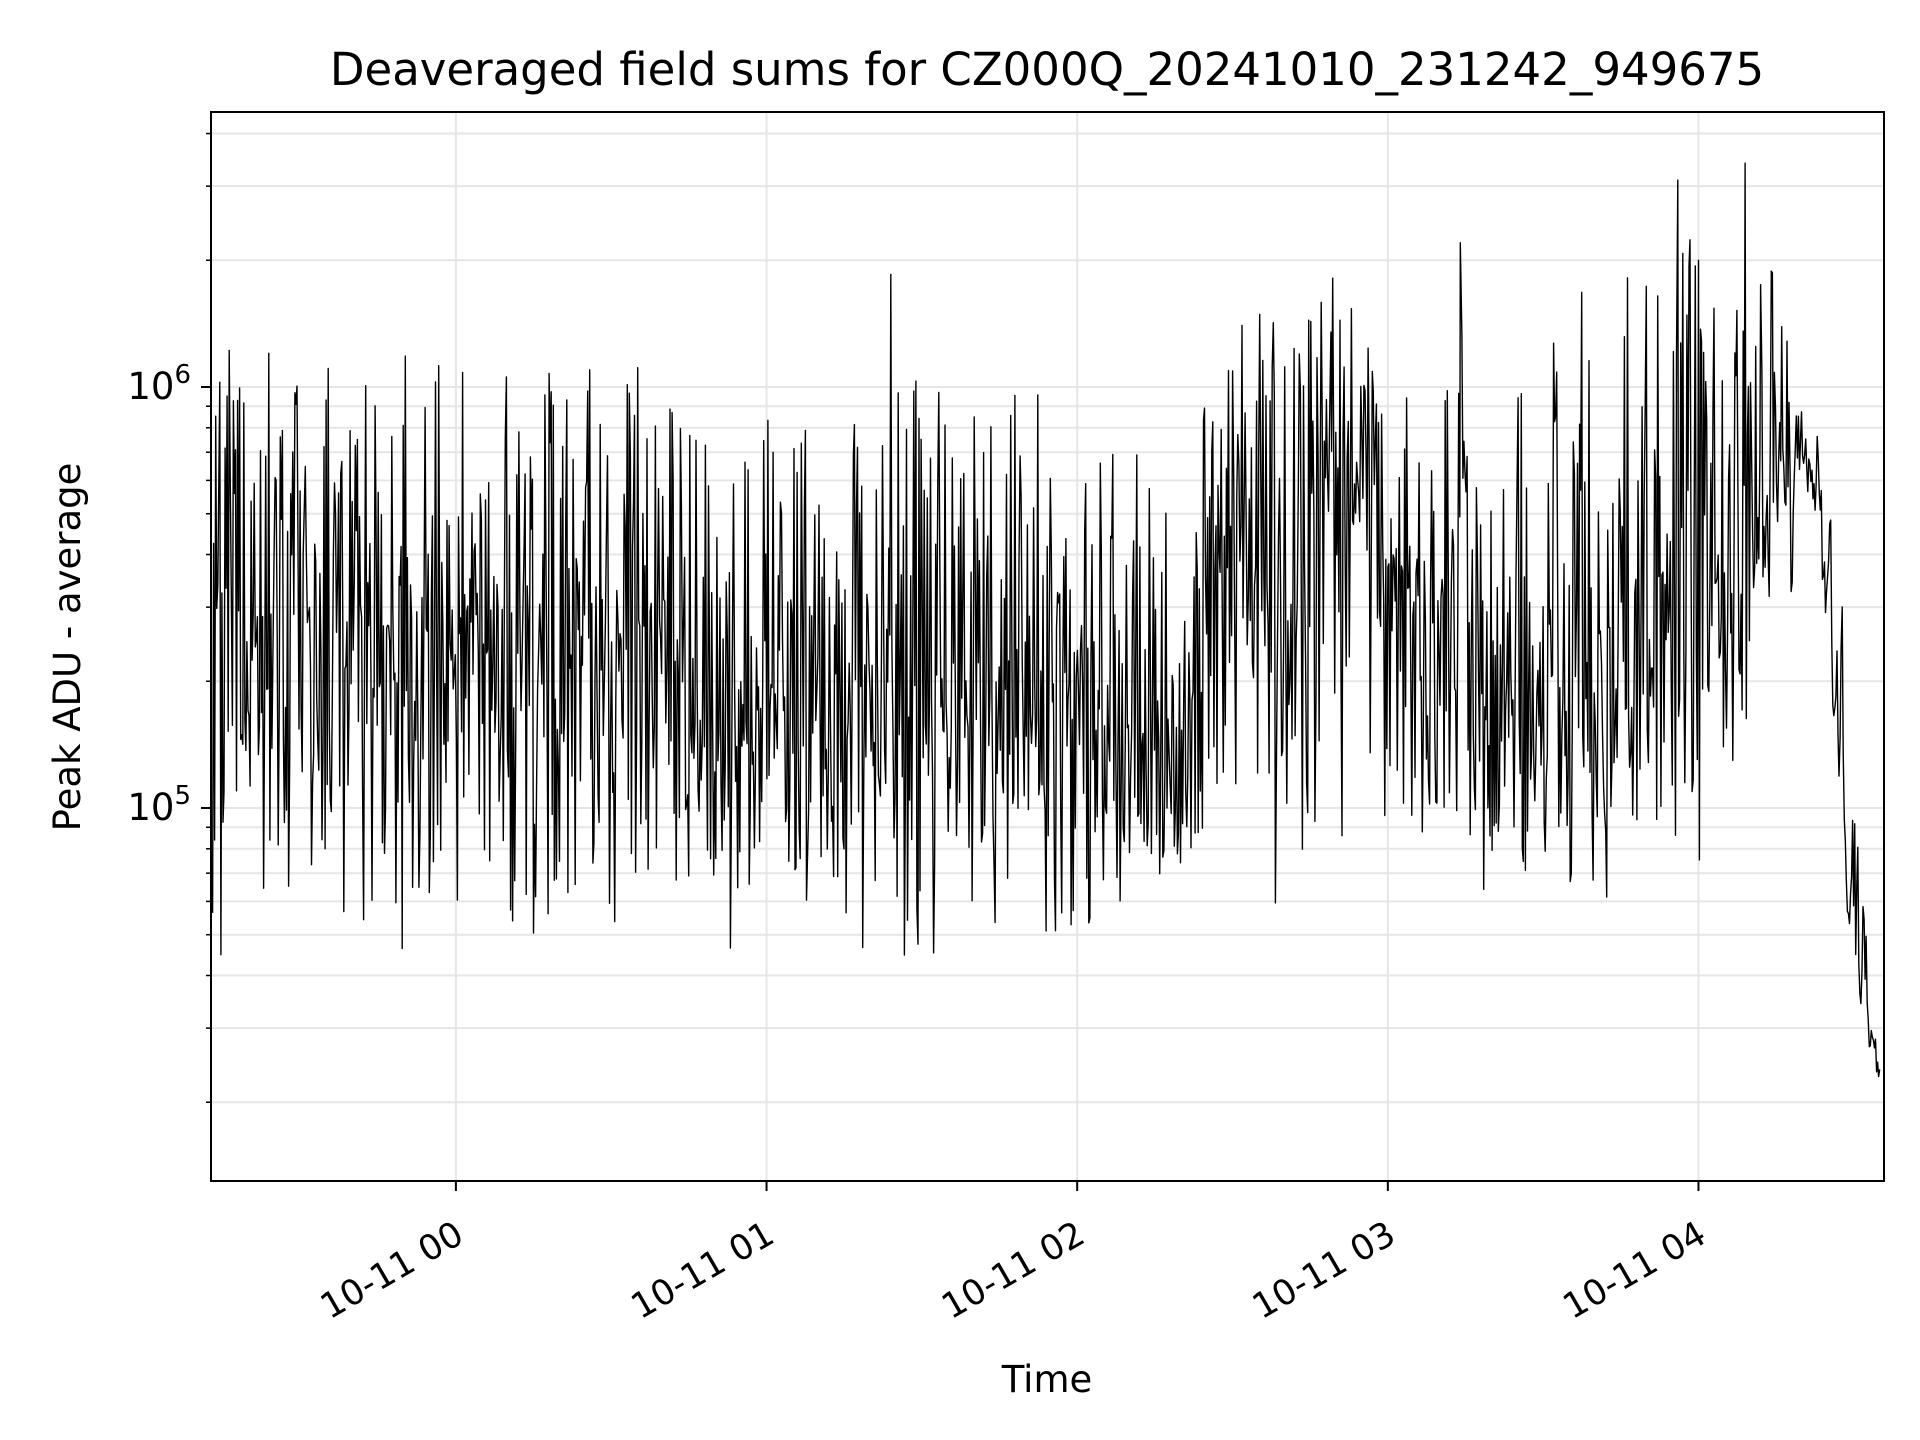 Image resolution: width=1920 pixels, height=1440 pixels. Describe the element at coordinates (1047, 1379) in the screenshot. I see `x-axis-label: Time` at that location.